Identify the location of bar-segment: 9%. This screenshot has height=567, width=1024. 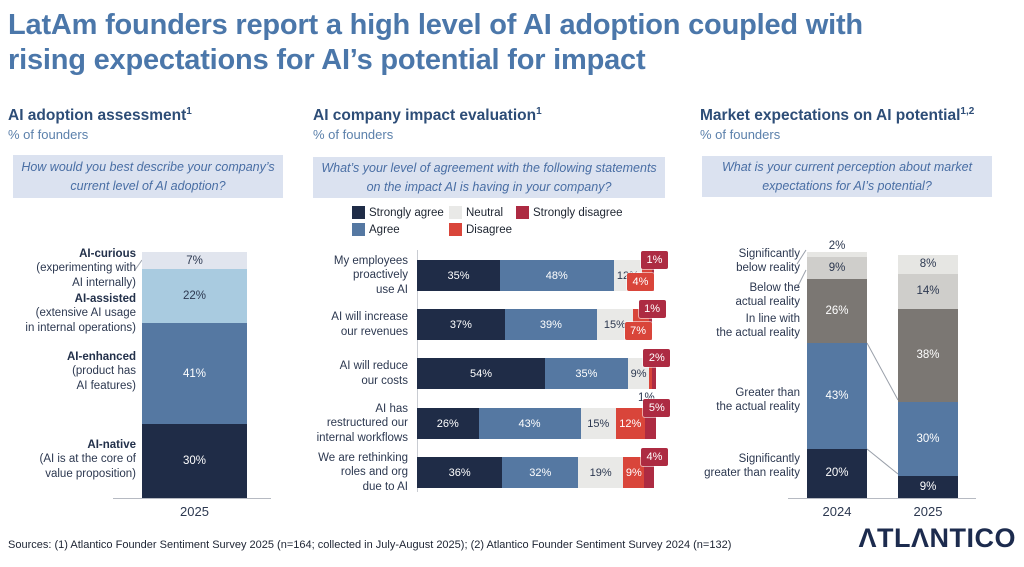
(928, 486).